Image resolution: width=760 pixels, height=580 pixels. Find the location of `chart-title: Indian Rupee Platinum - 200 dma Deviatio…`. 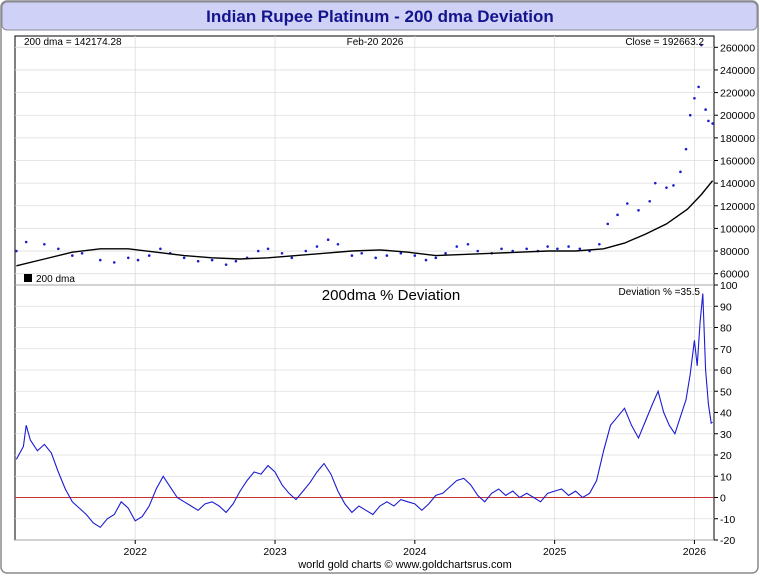

chart-title: Indian Rupee Platinum - 200 dma Deviatio… is located at coordinates (380, 16).